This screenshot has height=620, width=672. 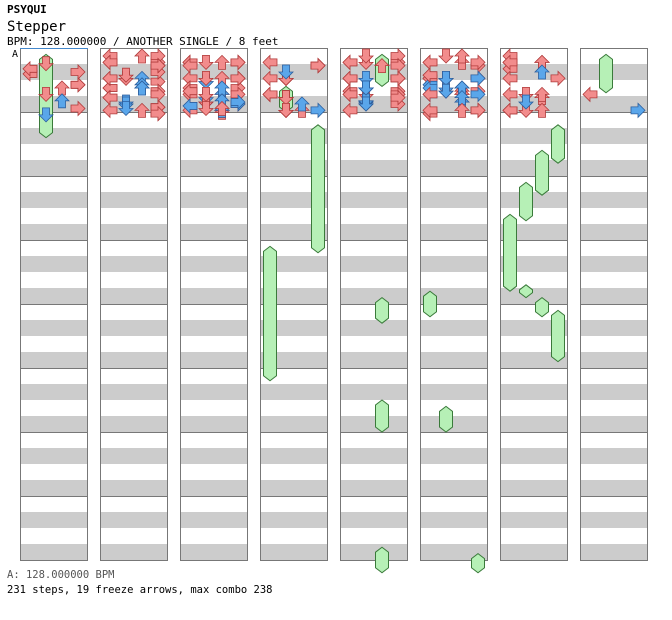 What do you see at coordinates (61, 575) in the screenshot?
I see `bpm-legend: A: 128.000000 BPM` at bounding box center [61, 575].